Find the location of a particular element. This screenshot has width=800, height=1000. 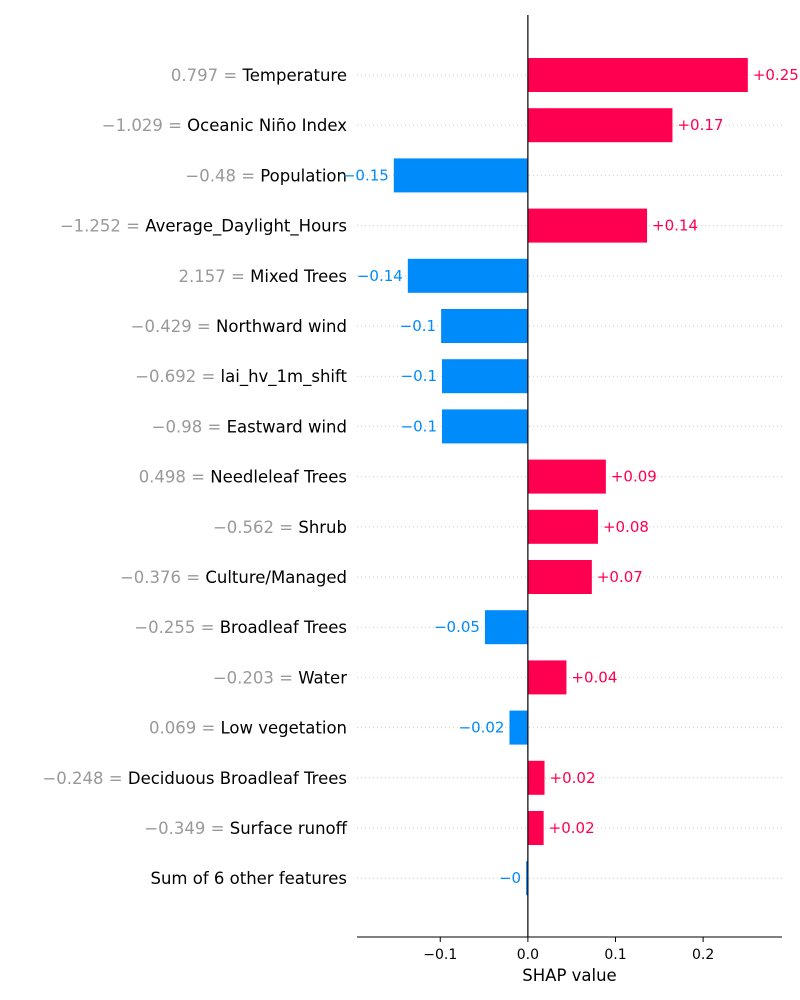

feature-label: −0.692 = lai_hv_1m_shift is located at coordinates (241, 377).